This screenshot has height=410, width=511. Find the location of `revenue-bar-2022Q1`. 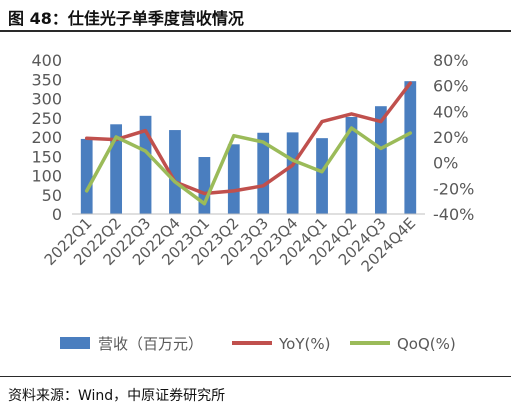

revenue-bar-2022Q1 is located at coordinates (86, 176).